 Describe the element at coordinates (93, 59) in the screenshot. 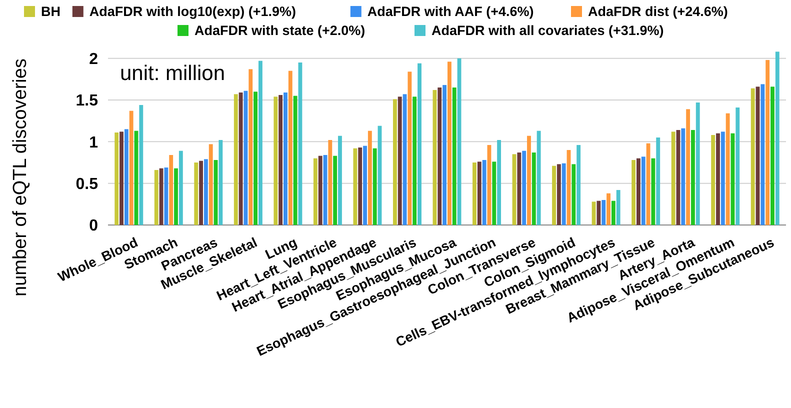

I see `y-tick-label: 2` at that location.